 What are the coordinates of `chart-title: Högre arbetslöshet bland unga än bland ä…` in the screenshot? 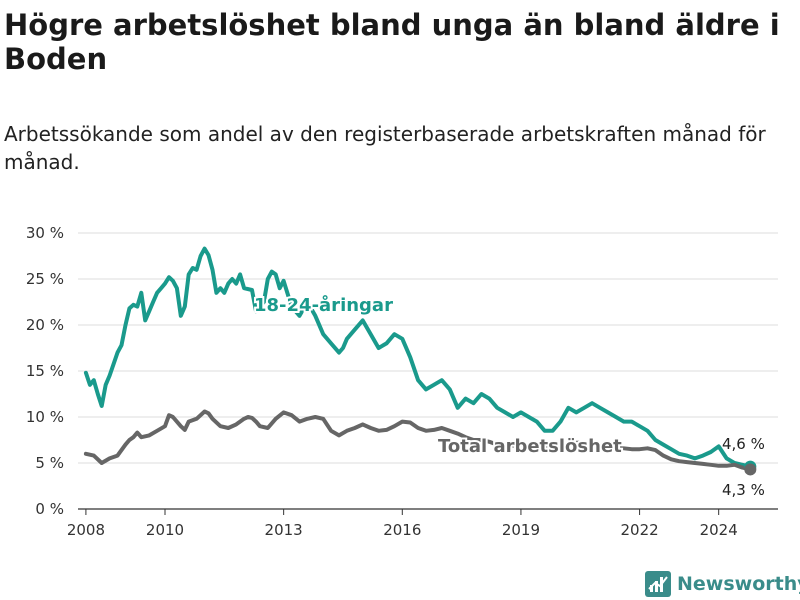 It's located at (392, 42).